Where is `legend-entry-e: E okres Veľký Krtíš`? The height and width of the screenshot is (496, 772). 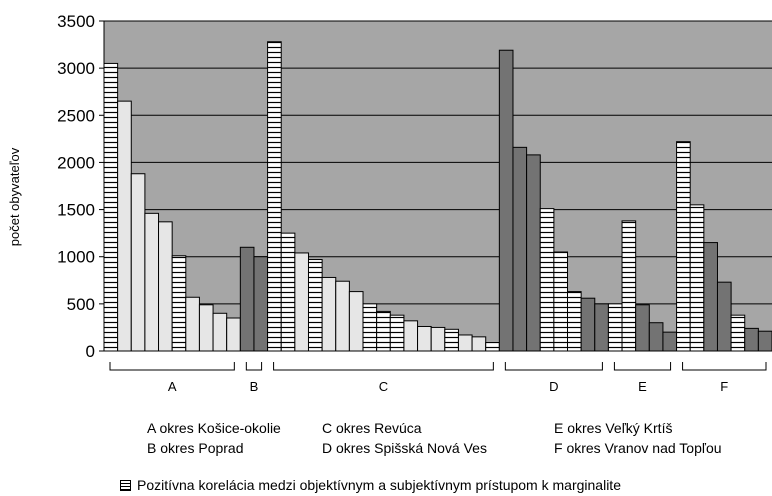 legend-entry-e: E okres Veľký Krtíš is located at coordinates (613, 428).